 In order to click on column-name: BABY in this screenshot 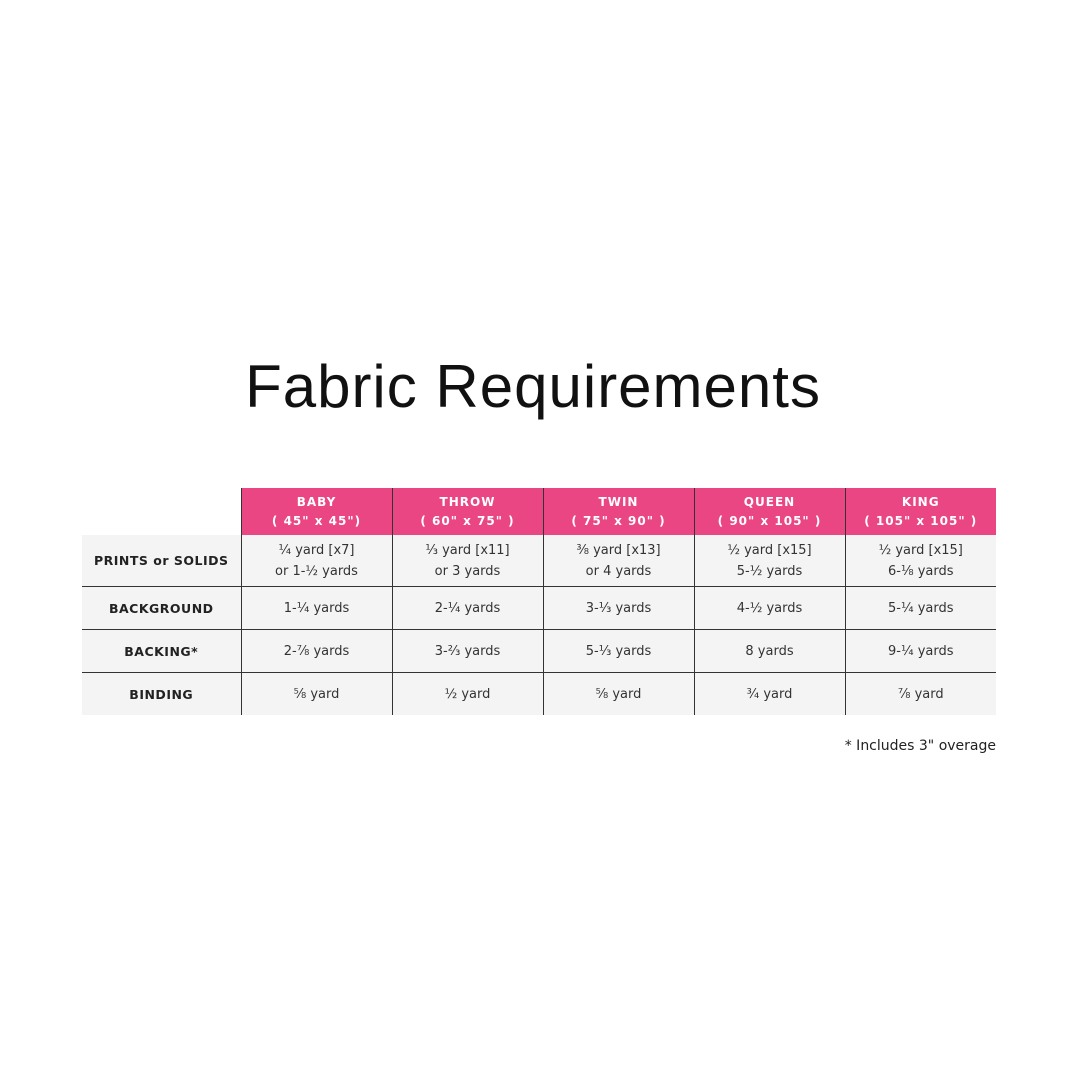, I will do `click(316, 501)`.